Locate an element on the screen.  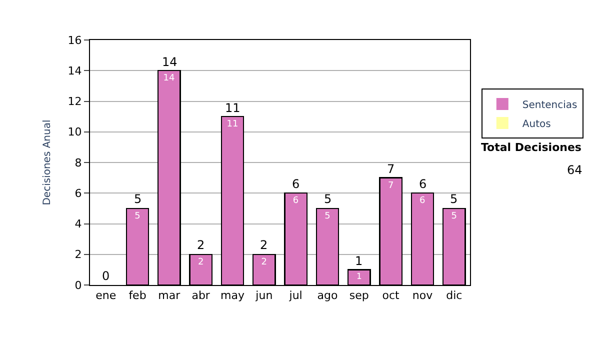
x-tick-label: nov is located at coordinates (423, 295).